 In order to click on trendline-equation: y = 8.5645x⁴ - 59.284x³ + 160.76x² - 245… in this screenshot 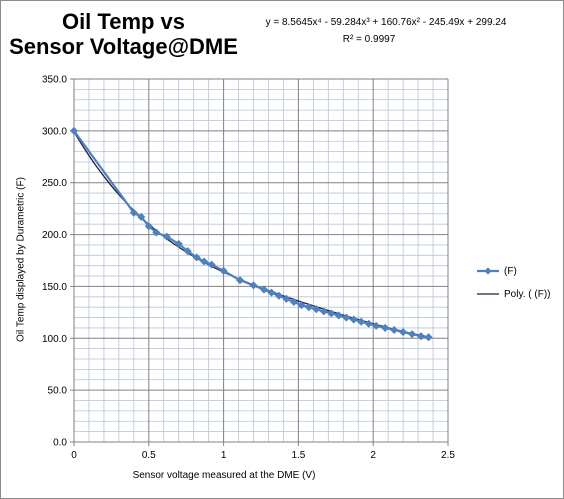, I will do `click(386, 22)`.